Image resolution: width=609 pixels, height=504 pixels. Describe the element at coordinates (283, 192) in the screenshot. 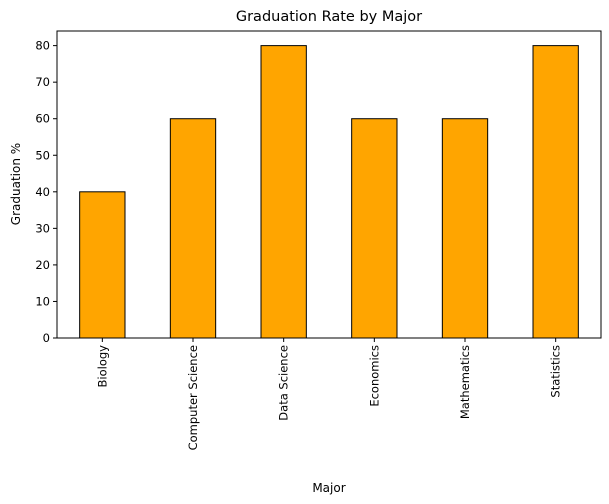

I see `bar-data-science` at that location.